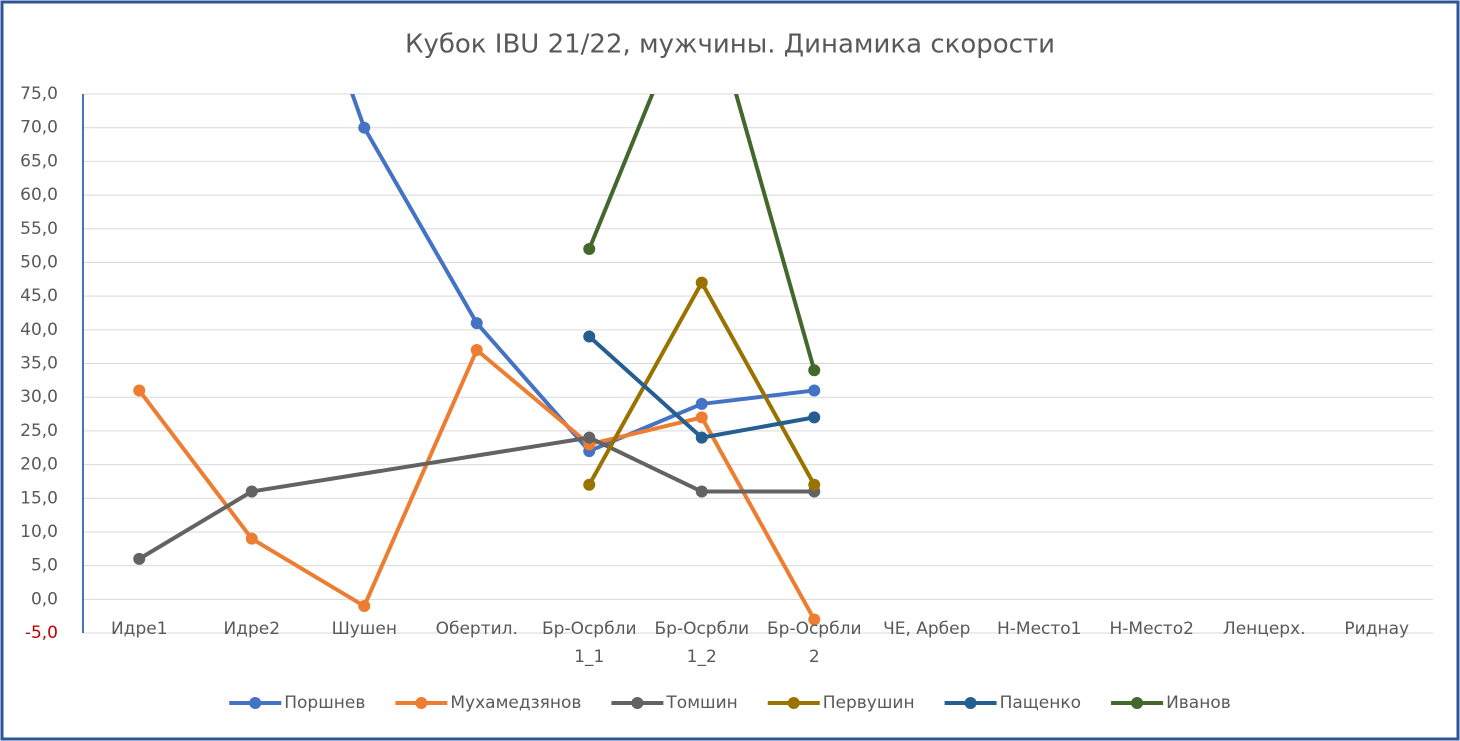 This screenshot has height=741, width=1460. What do you see at coordinates (926, 629) in the screenshot?
I see `x-tick-label: ЧЕ, Арбер` at bounding box center [926, 629].